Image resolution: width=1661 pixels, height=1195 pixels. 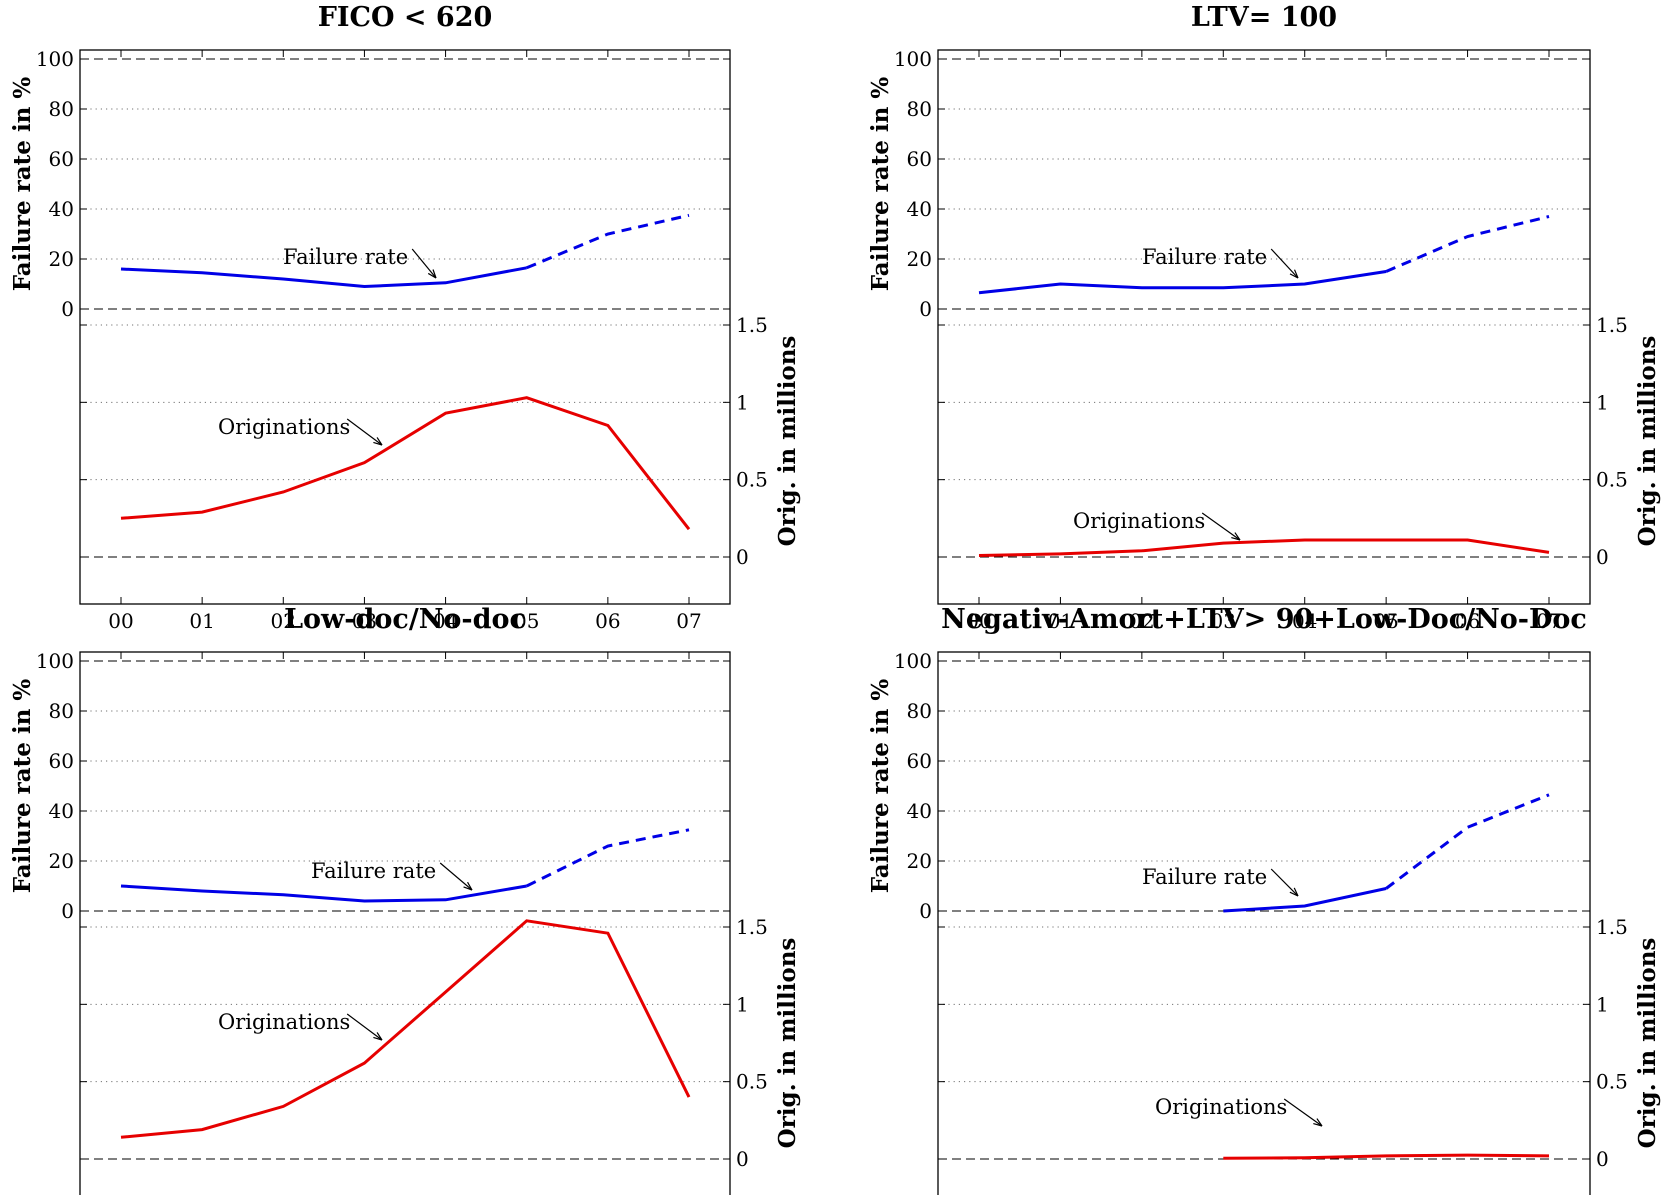 I want to click on x-tick-label: 03, so click(x=364, y=621).